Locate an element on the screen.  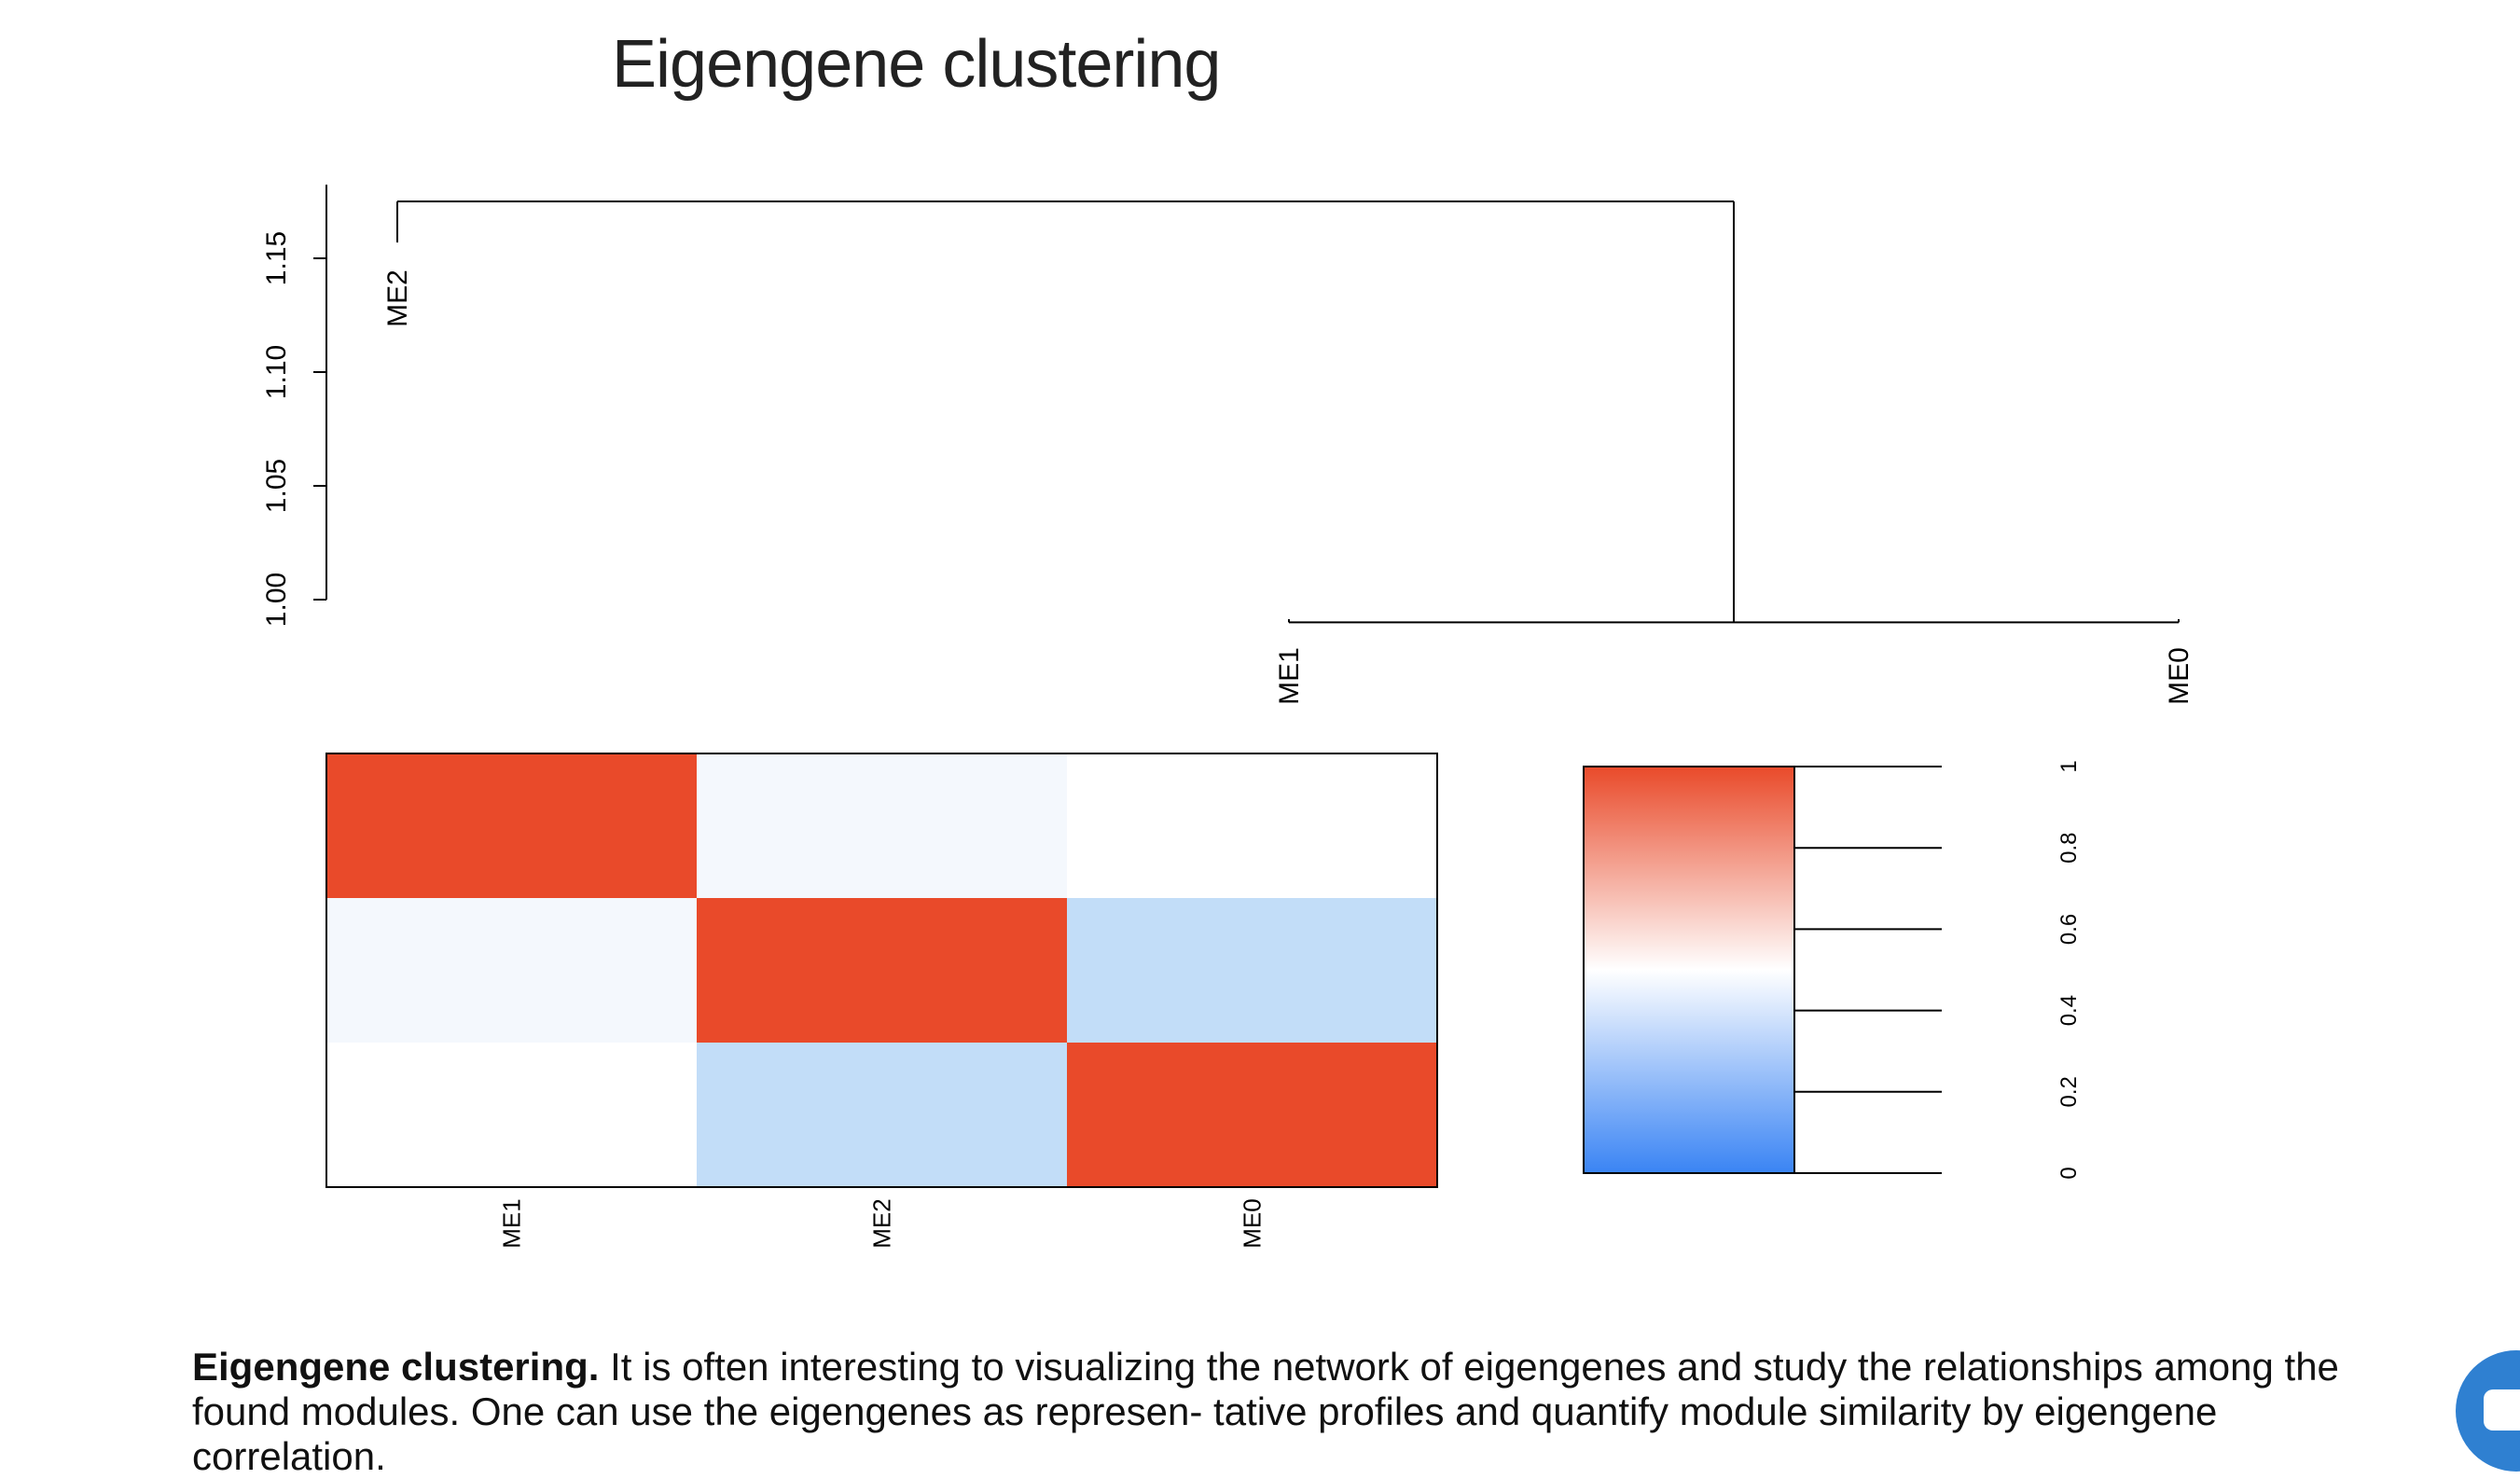
heat-cell-me2-me2 is located at coordinates (882, 970).